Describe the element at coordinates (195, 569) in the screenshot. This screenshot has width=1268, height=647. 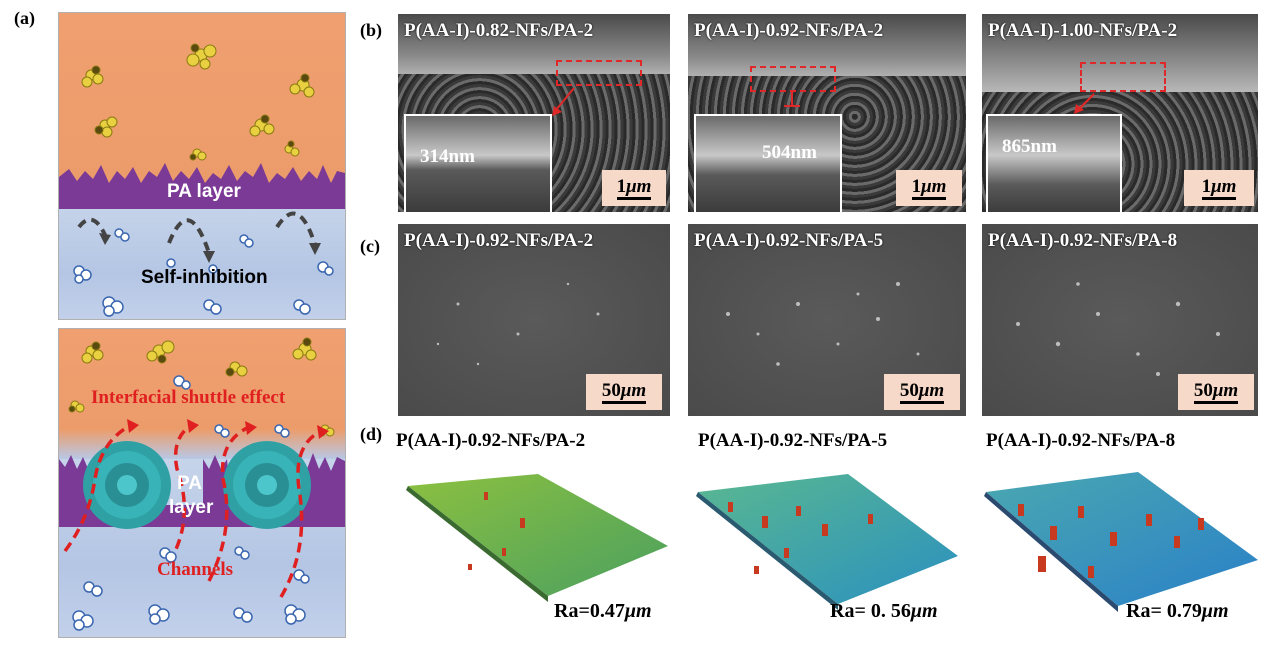
I see `channels-label: Channels` at that location.